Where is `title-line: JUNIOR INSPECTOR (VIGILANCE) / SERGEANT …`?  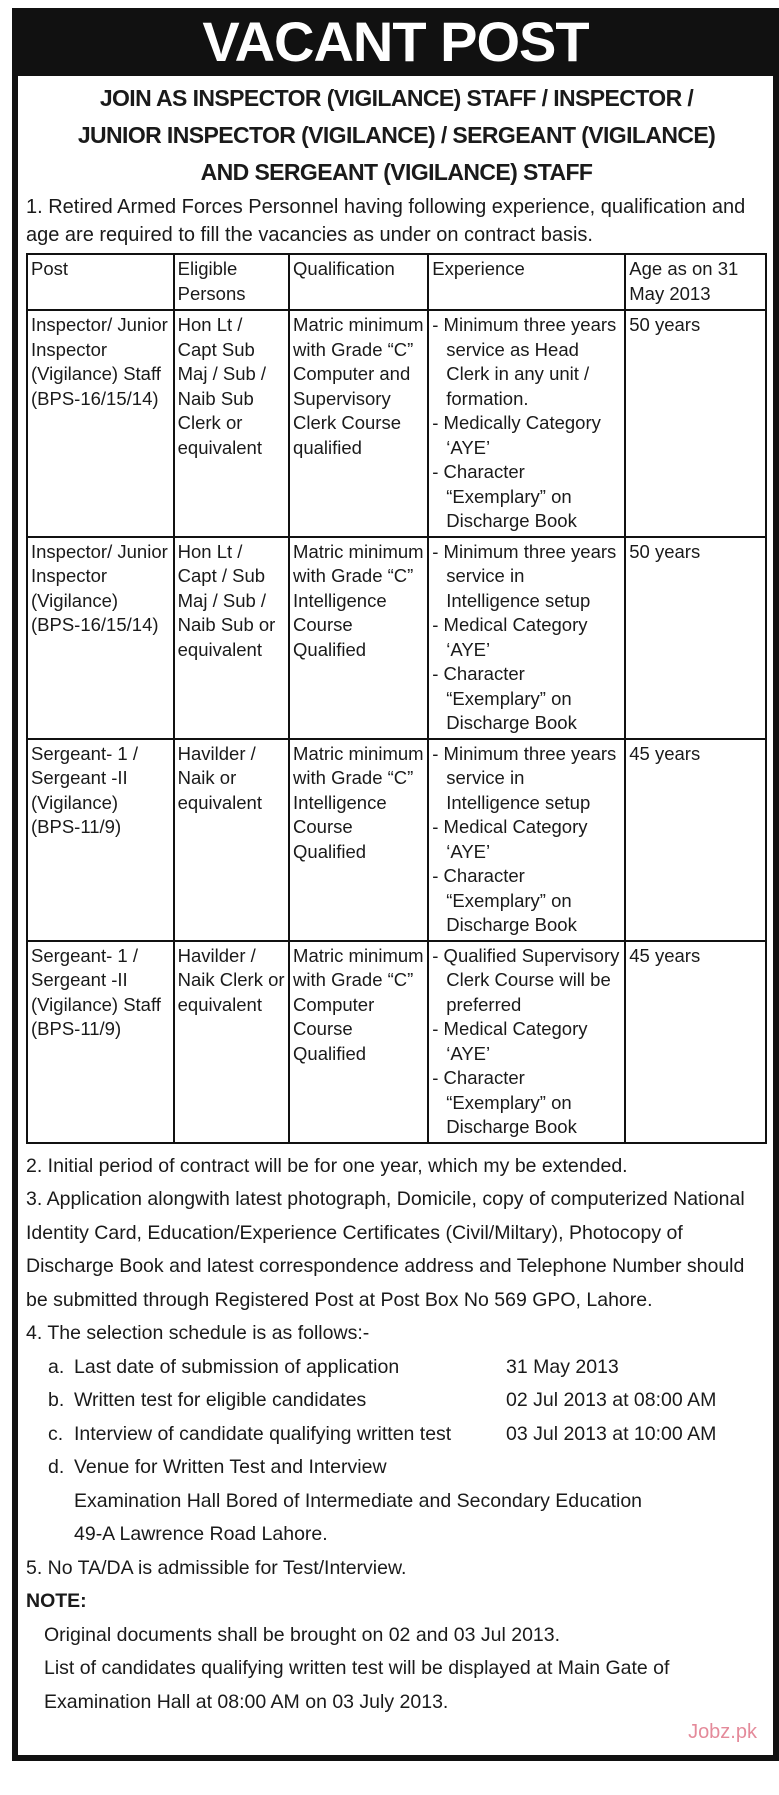 title-line: JUNIOR INSPECTOR (VIGILANCE) / SERGEANT … is located at coordinates (396, 135).